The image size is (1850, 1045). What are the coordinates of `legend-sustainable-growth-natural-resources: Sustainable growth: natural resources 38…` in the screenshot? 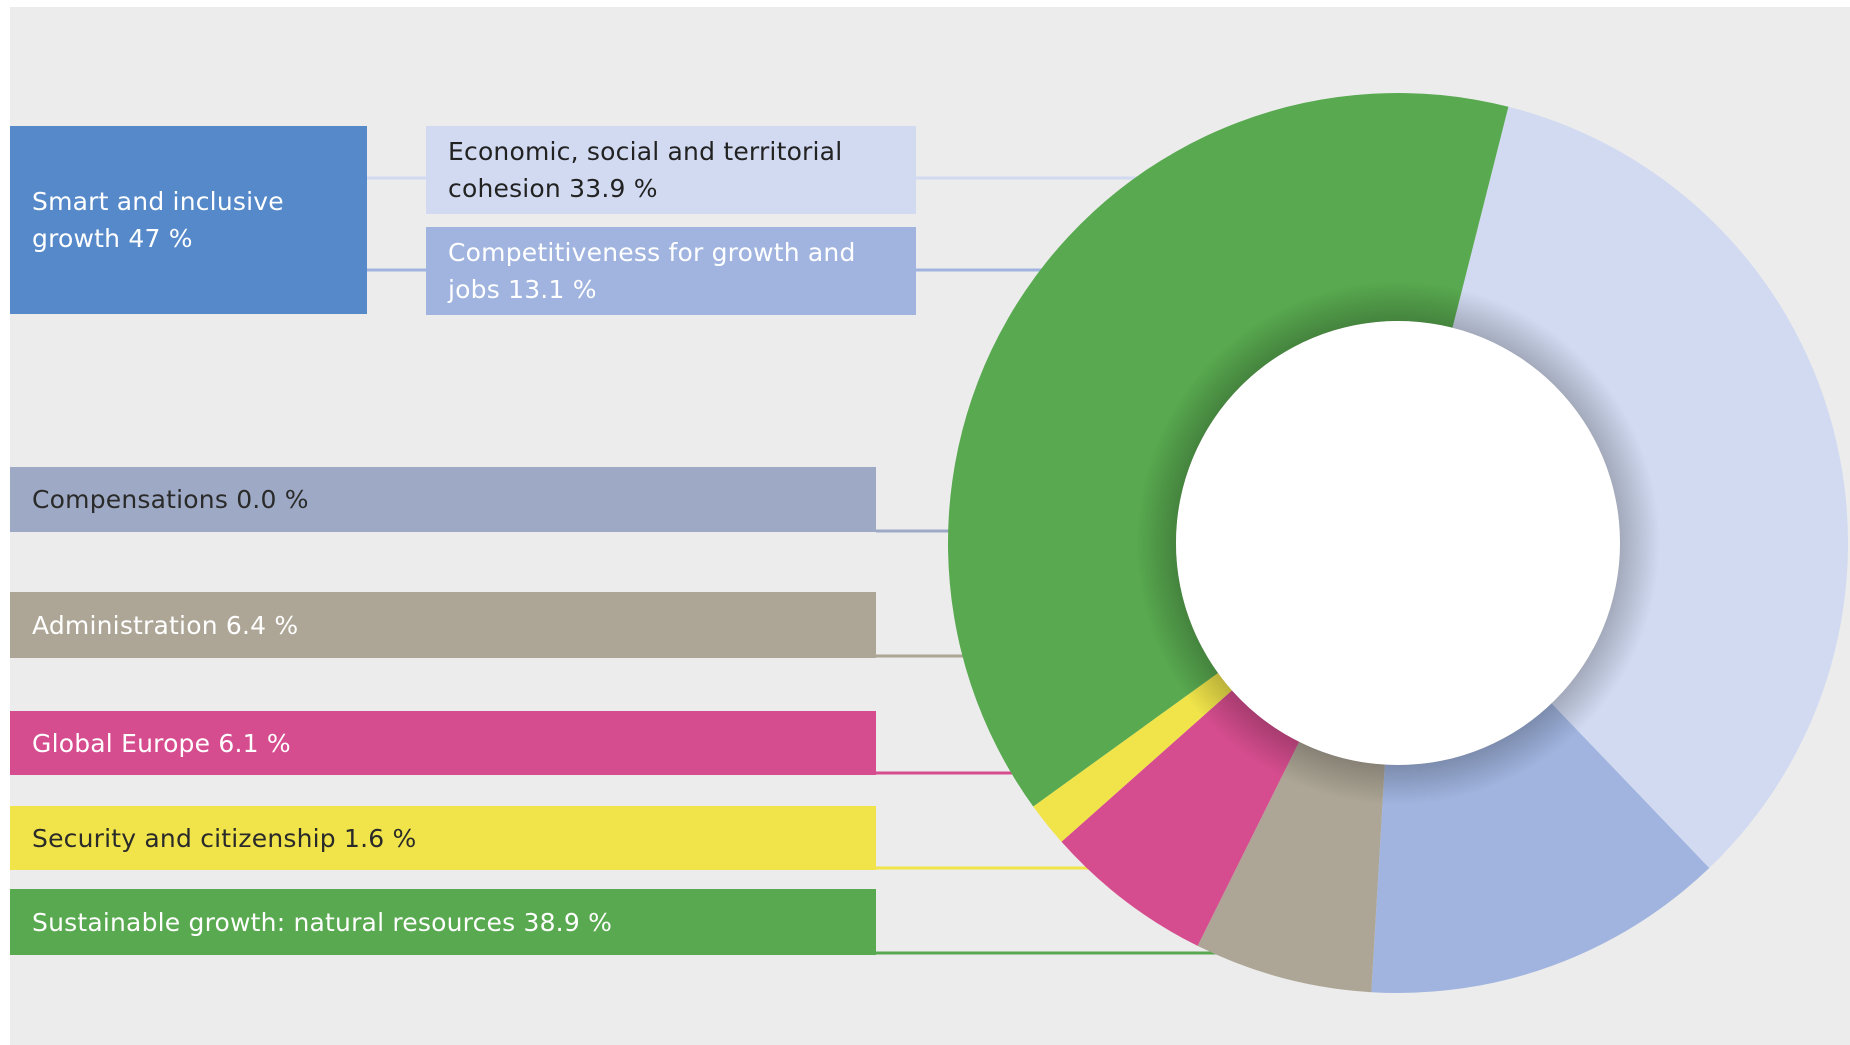 It's located at (443, 922).